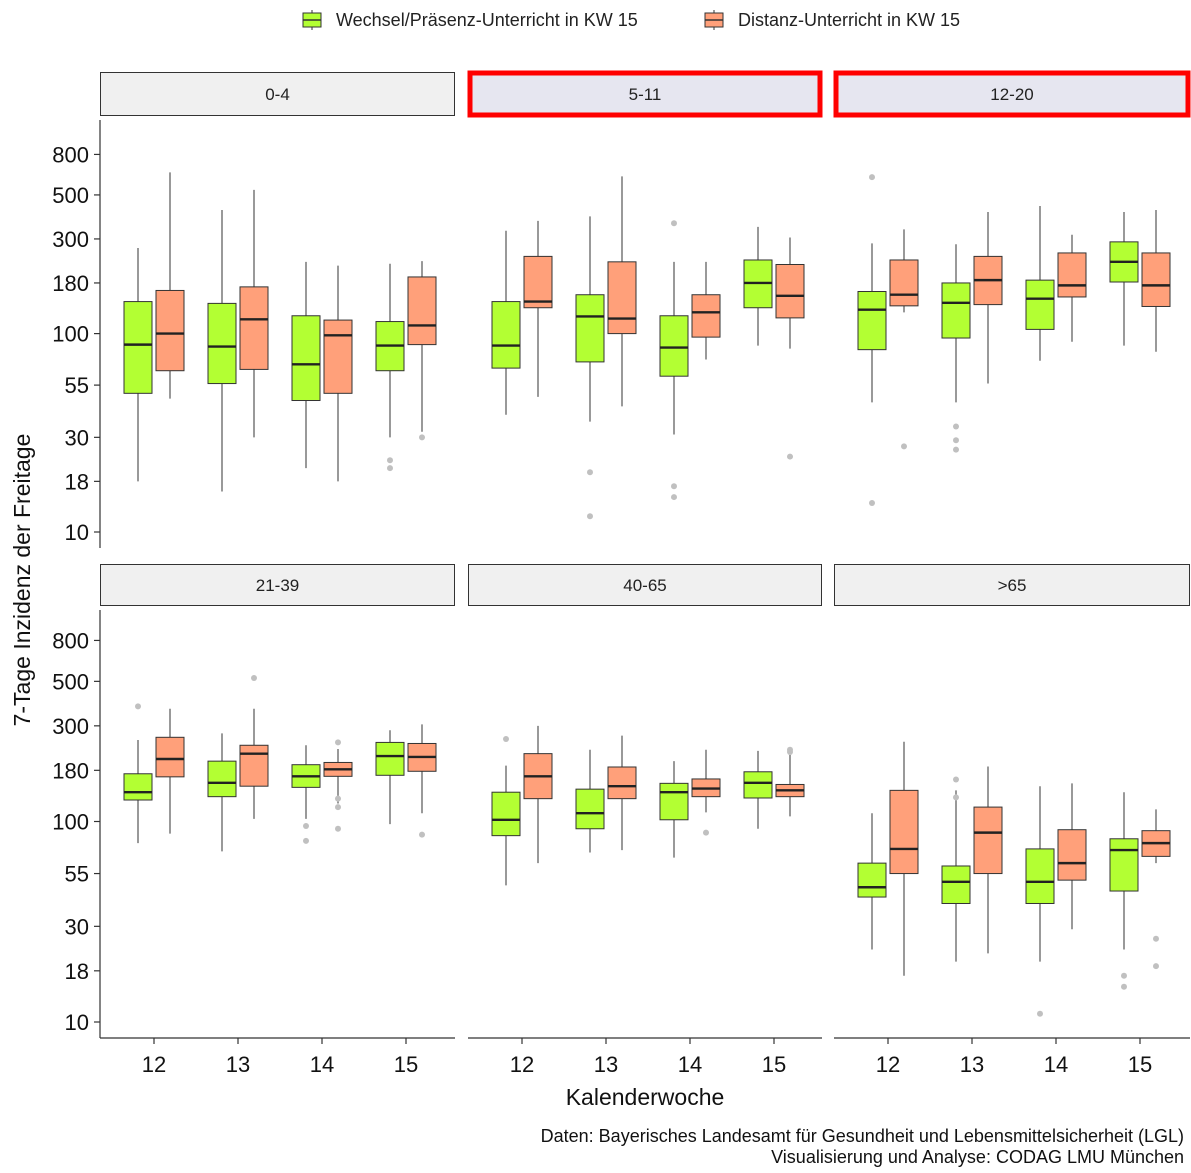 Image resolution: width=1191 pixels, height=1173 pixels. Describe the element at coordinates (22, 580) in the screenshot. I see `y-axis-title: 7-Tage Inzidenz der Freitage` at that location.